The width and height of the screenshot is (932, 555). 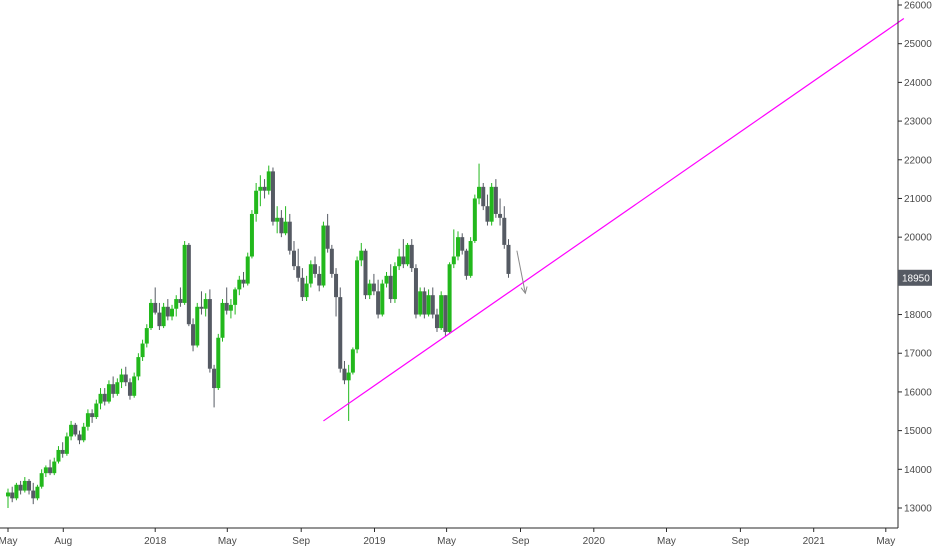 What do you see at coordinates (301, 541) in the screenshot?
I see `x-tick-label: Sep` at bounding box center [301, 541].